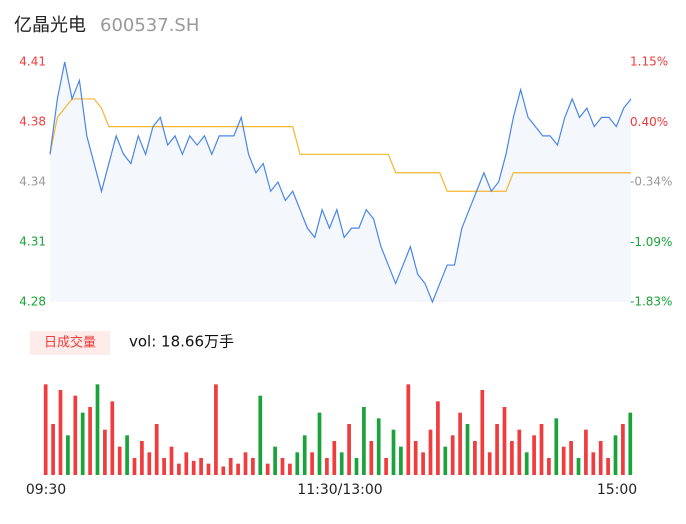 The image size is (686, 524). I want to click on volume-badge: 日成交量, so click(70, 343).